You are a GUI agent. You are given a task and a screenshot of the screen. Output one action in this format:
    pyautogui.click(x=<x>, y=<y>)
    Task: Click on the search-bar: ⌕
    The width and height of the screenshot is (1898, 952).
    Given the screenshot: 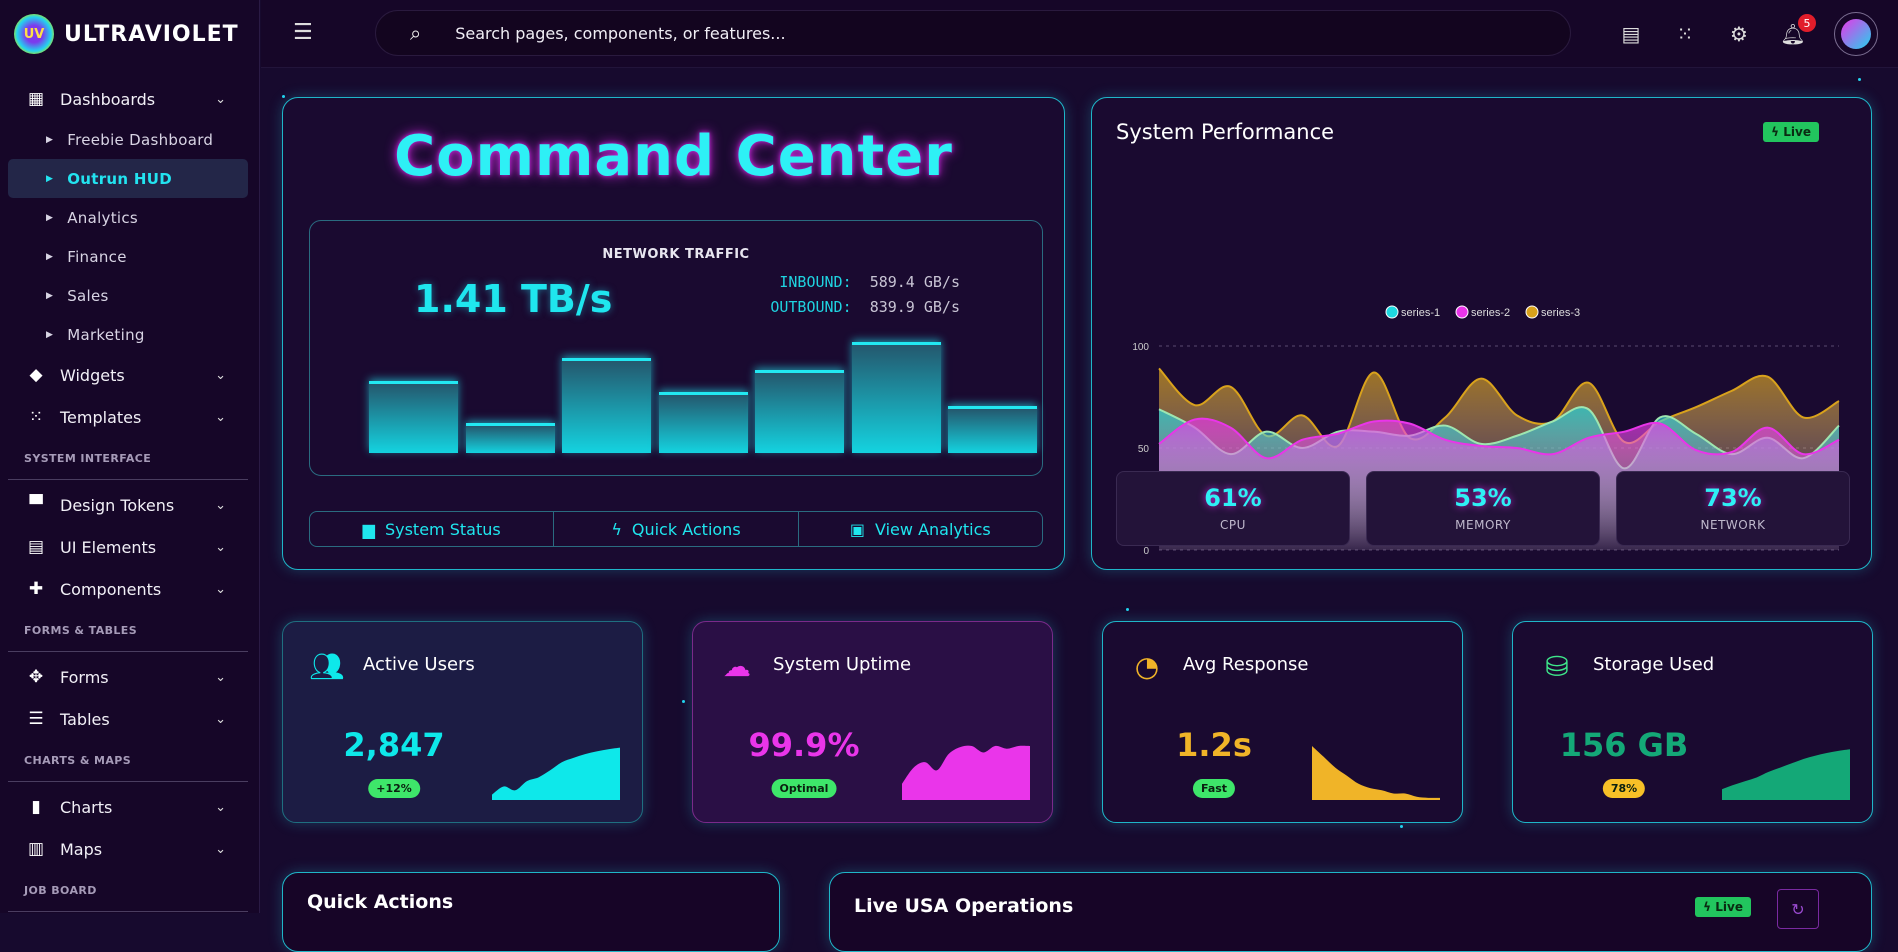 What is the action you would take?
    pyautogui.click(x=973, y=33)
    